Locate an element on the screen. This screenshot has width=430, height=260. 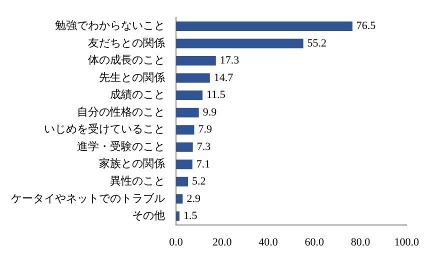
y-tick-label: 体の成長のこと is located at coordinates (126, 60).